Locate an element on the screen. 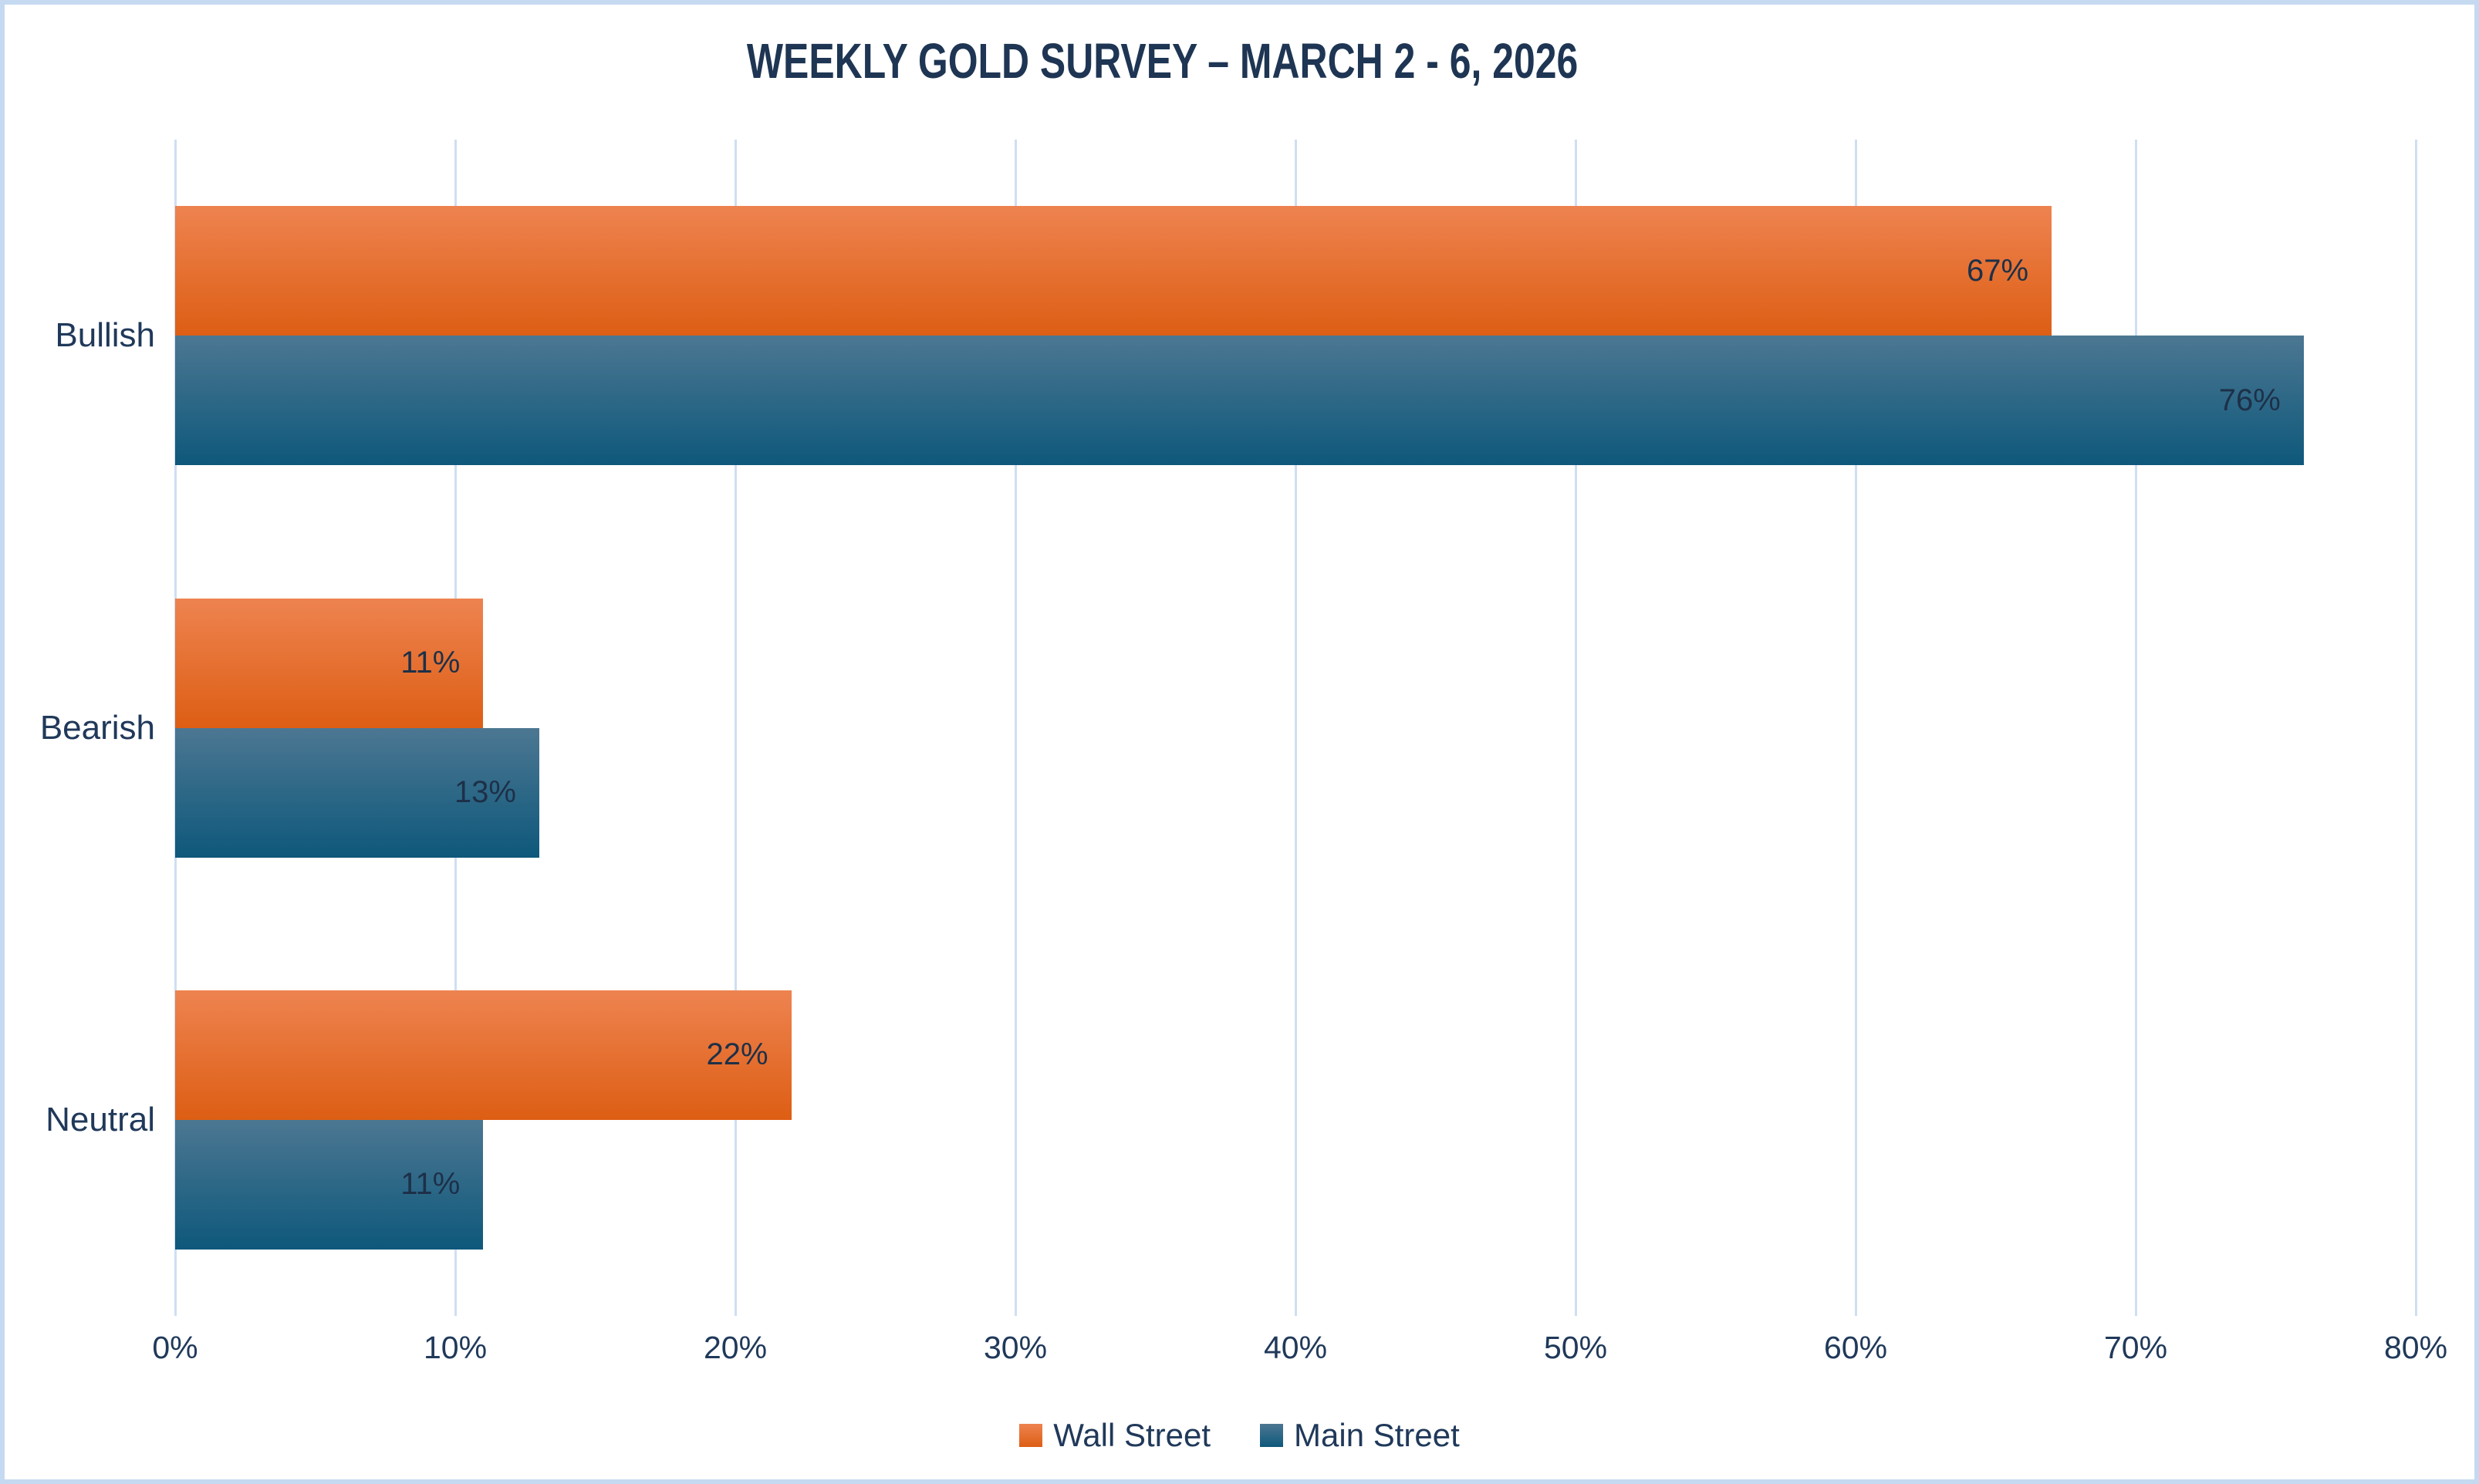  x-tick-label-60%: 60% is located at coordinates (1855, 1348).